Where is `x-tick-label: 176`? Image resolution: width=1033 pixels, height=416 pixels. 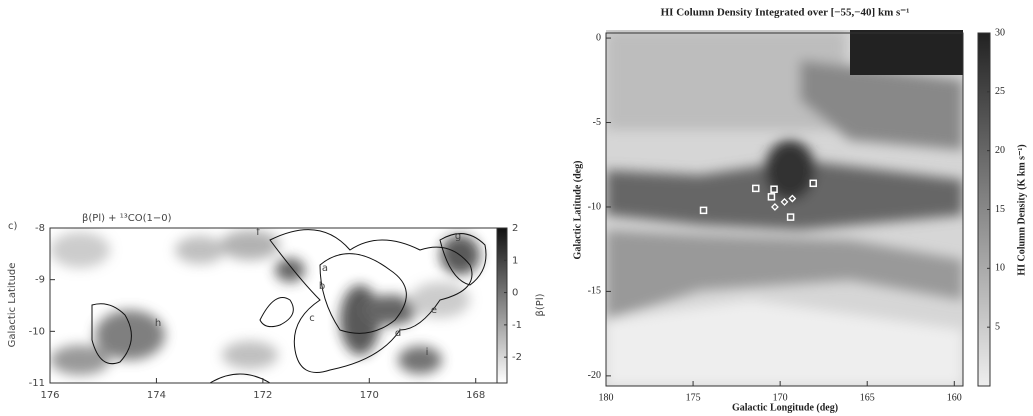
x-tick-label: 176 is located at coordinates (49, 395).